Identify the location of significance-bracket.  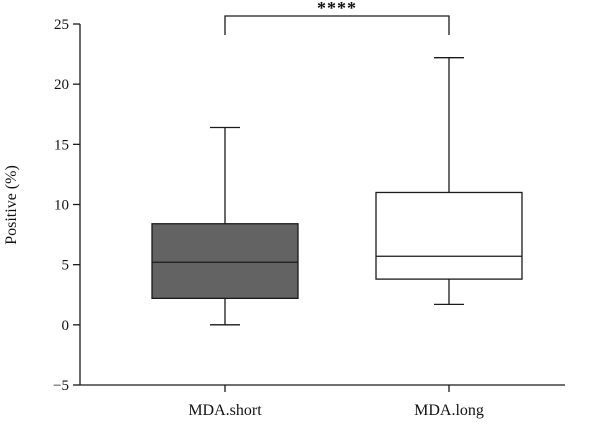
(337, 25).